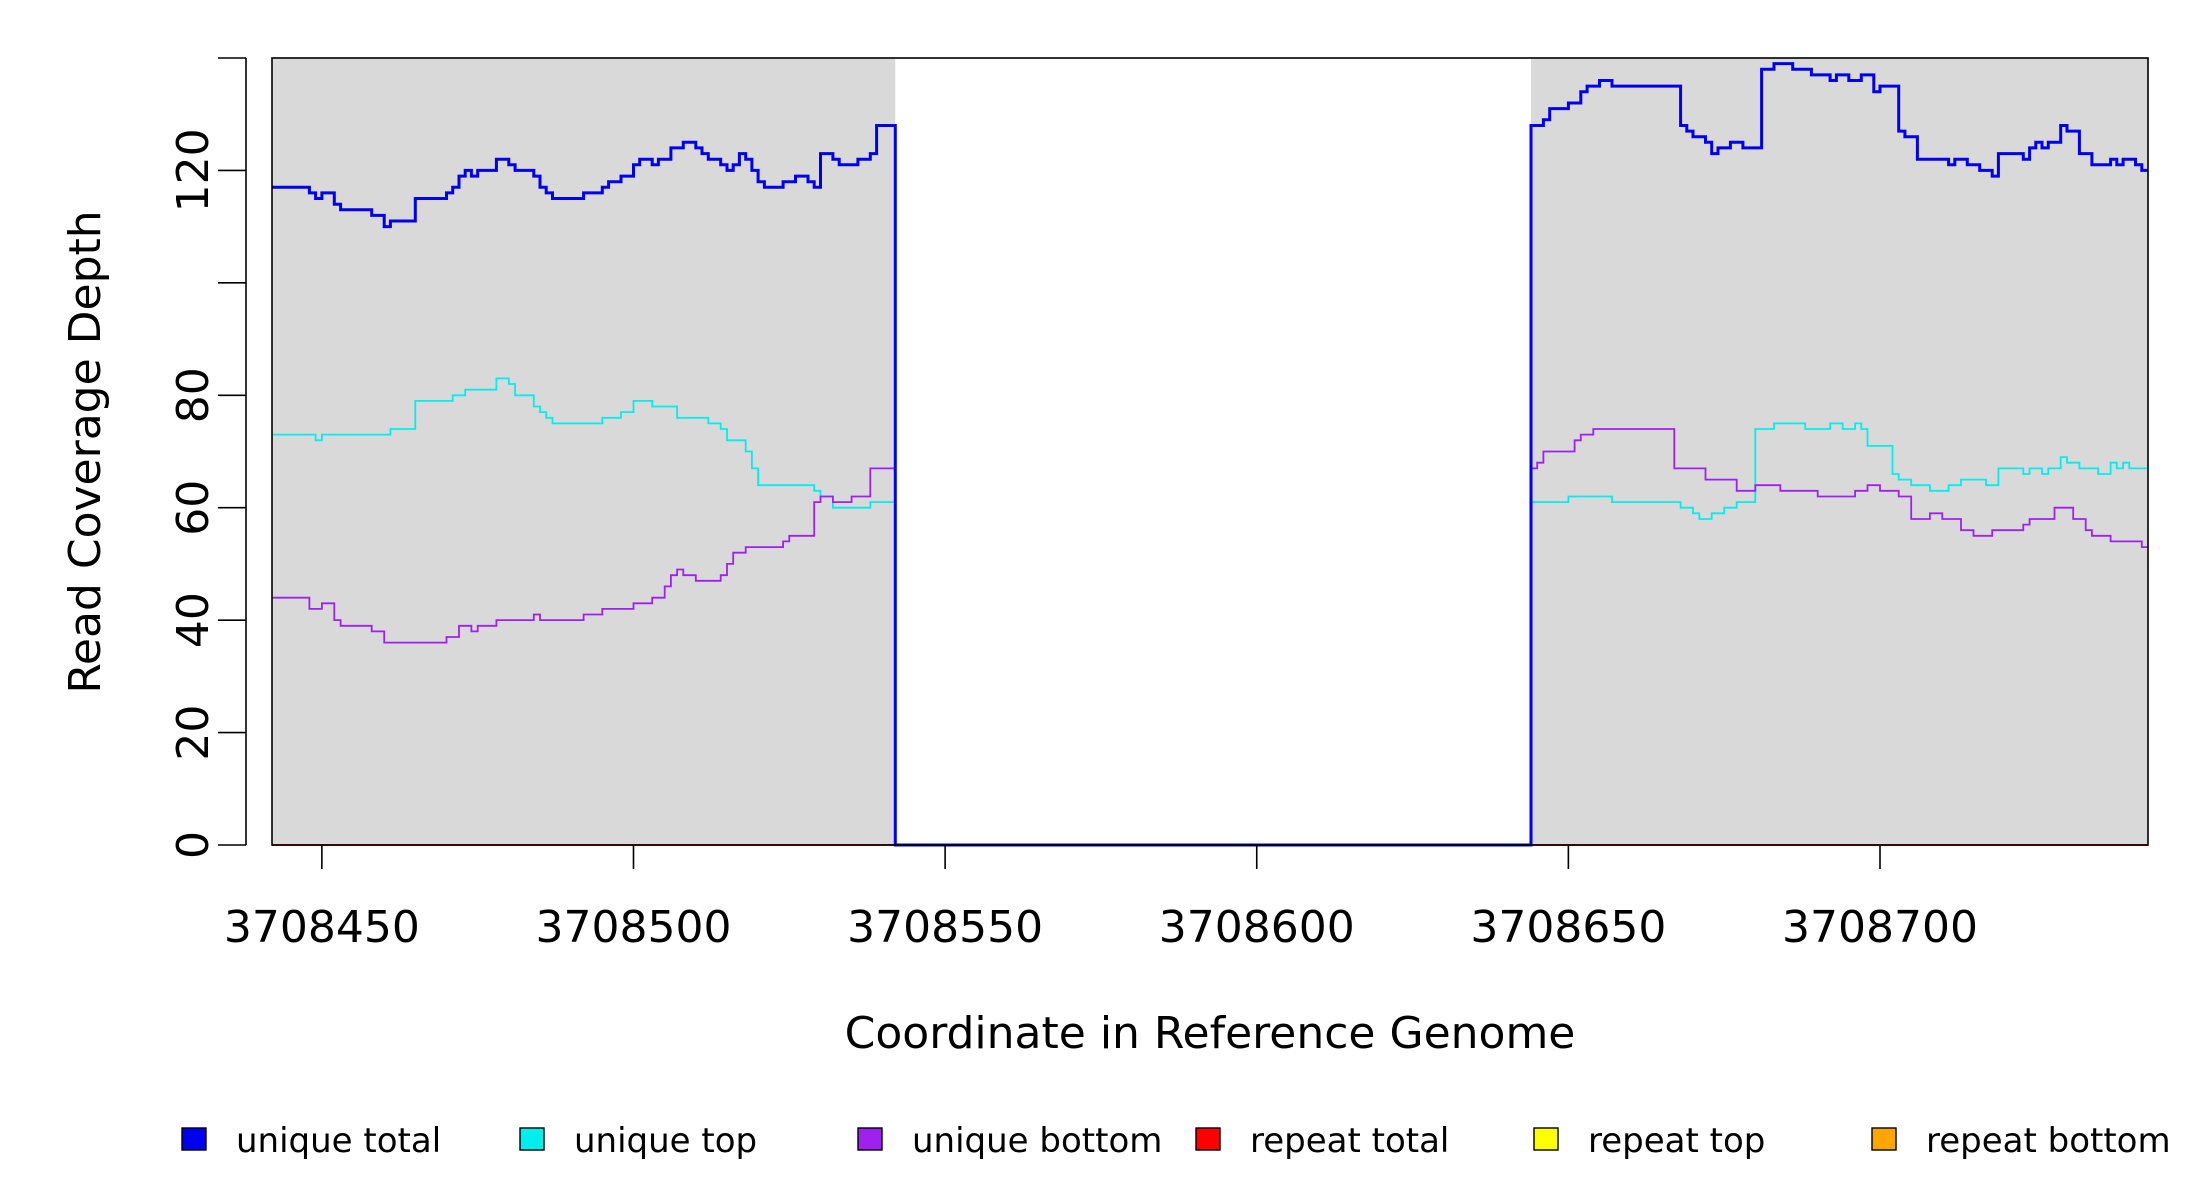 This screenshot has width=2200, height=1200. Describe the element at coordinates (193, 508) in the screenshot. I see `y-tick-label: 60` at that location.